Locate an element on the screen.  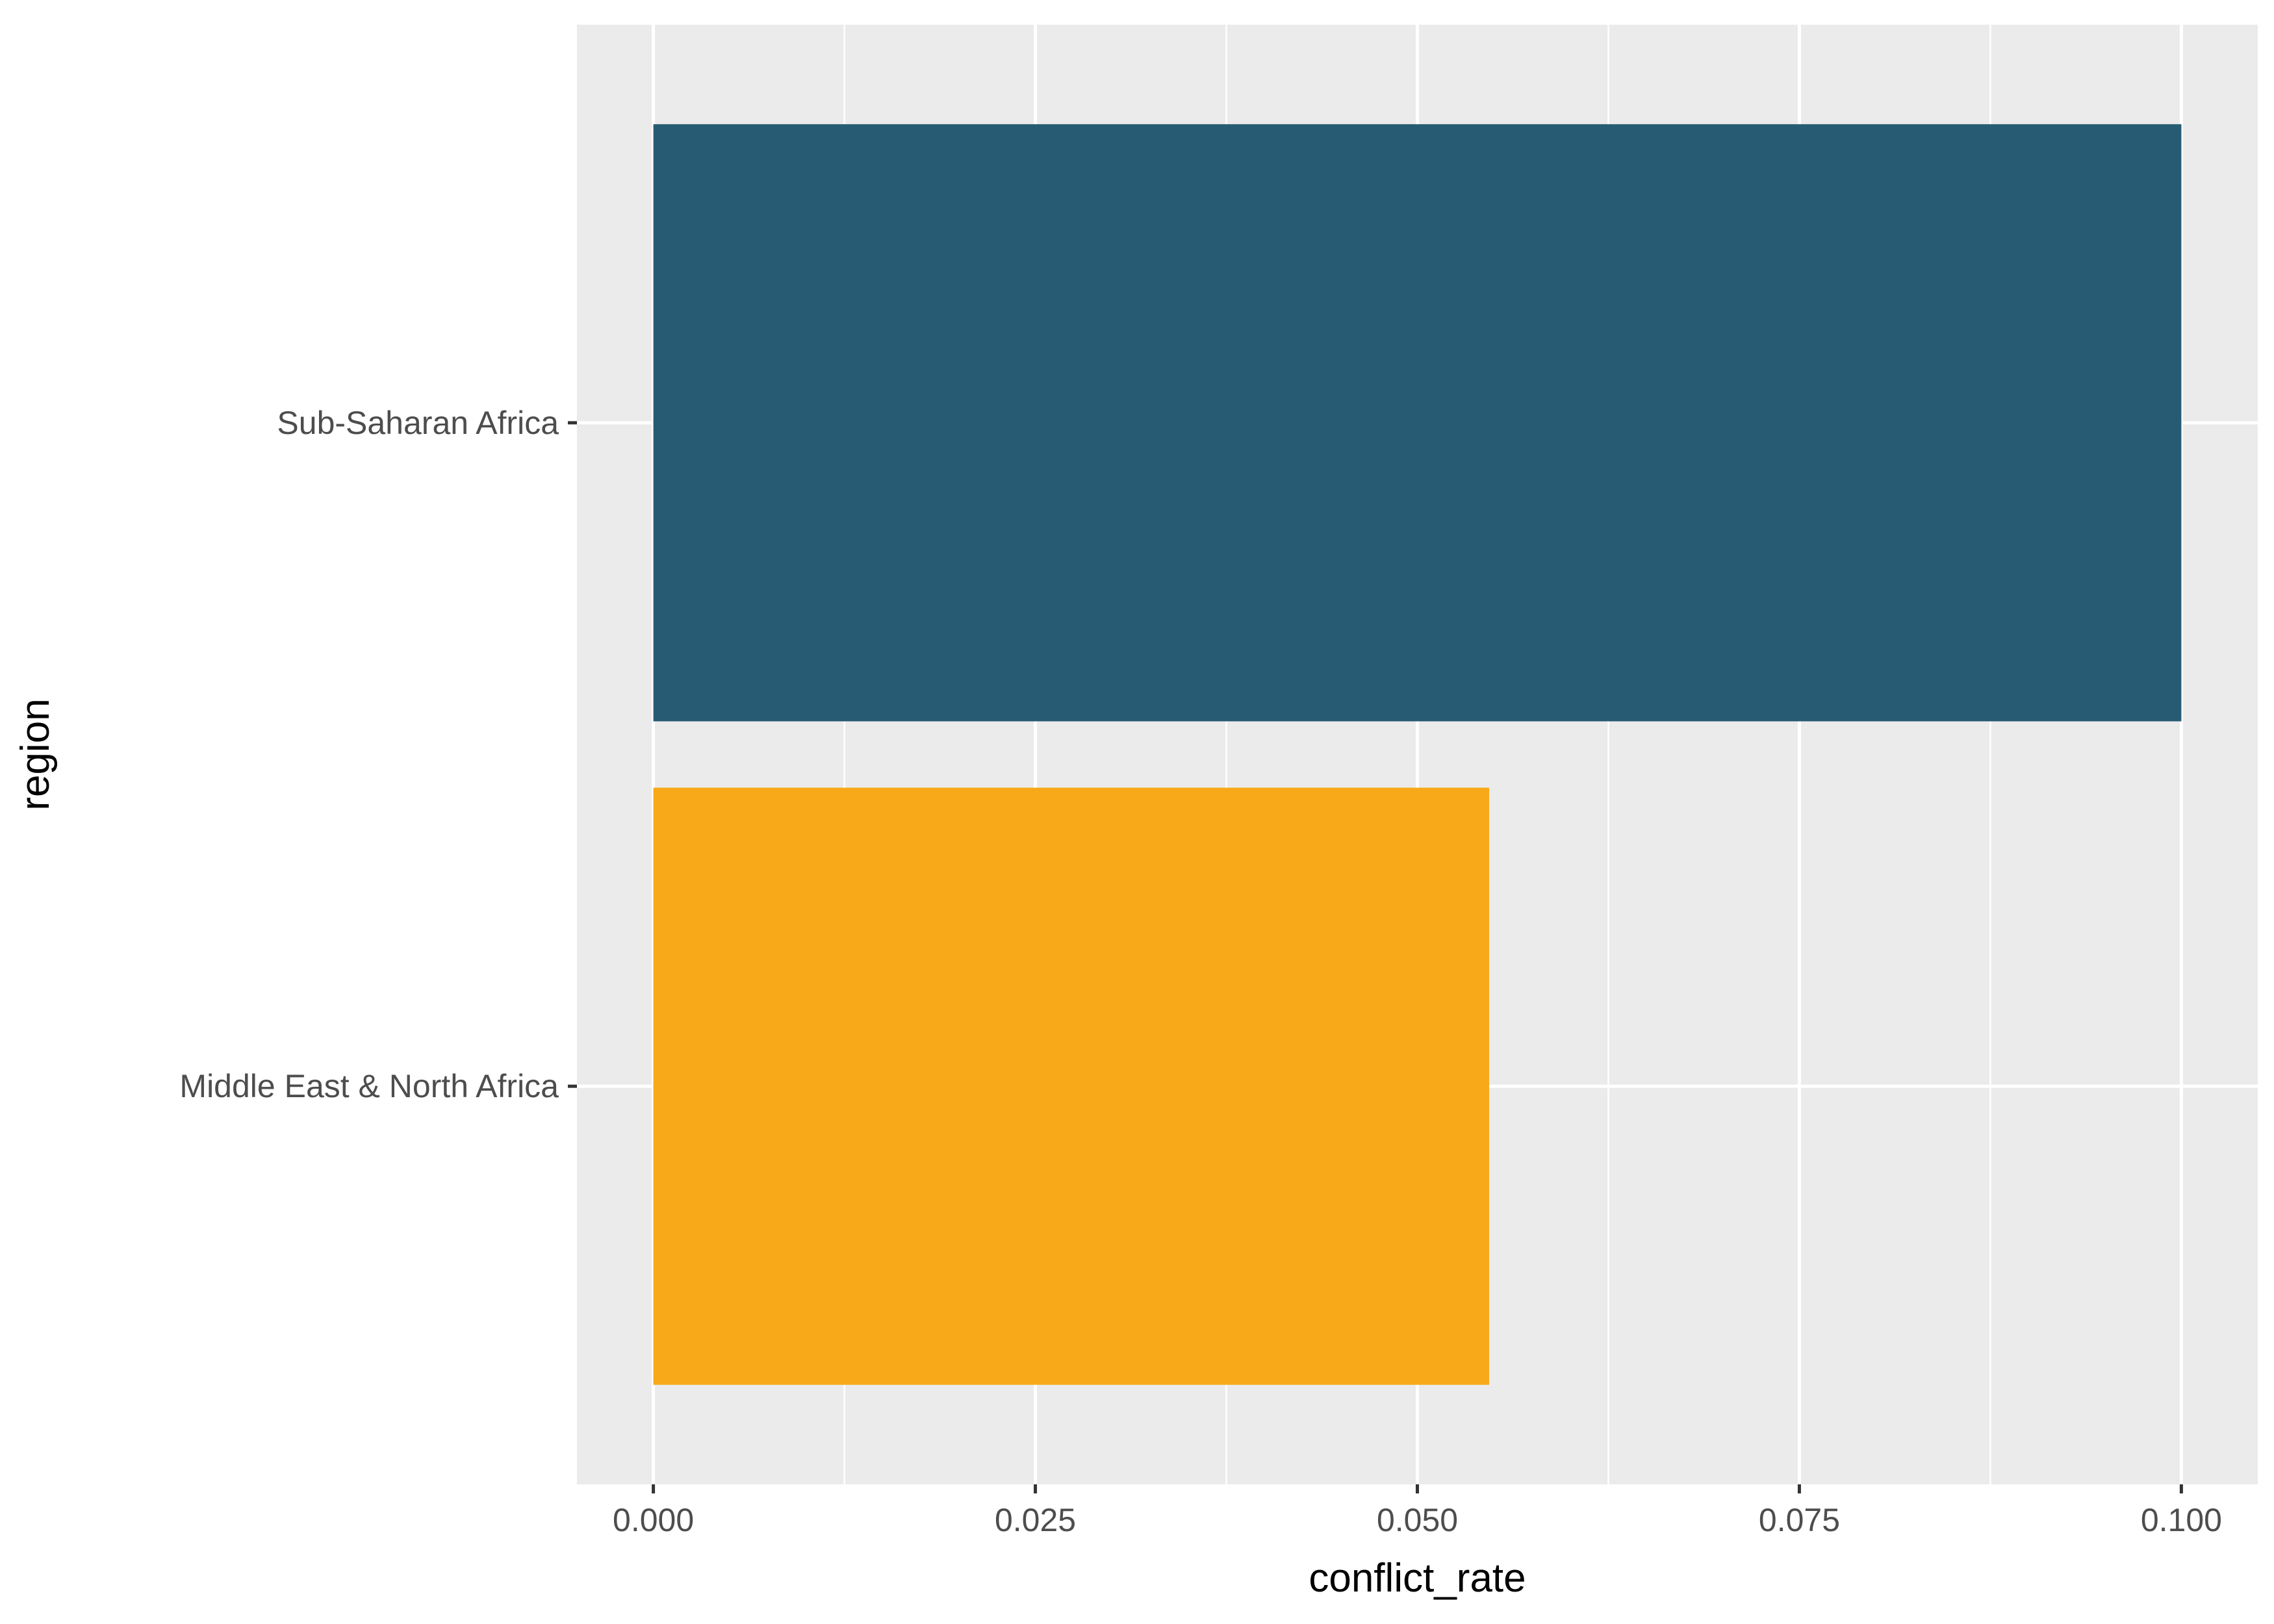
x-tick-label: 0.025 is located at coordinates (1035, 1520).